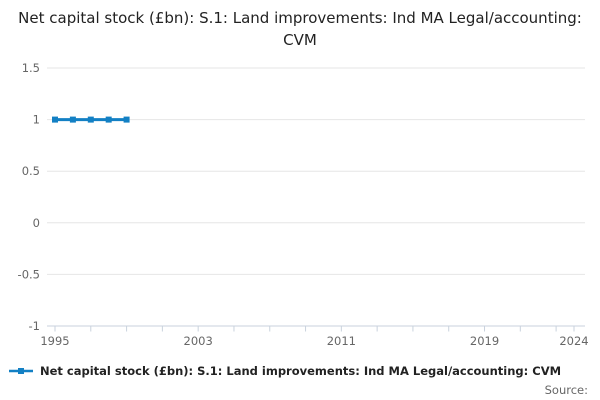  I want to click on y-axis-tick-label: -1, so click(34, 326).